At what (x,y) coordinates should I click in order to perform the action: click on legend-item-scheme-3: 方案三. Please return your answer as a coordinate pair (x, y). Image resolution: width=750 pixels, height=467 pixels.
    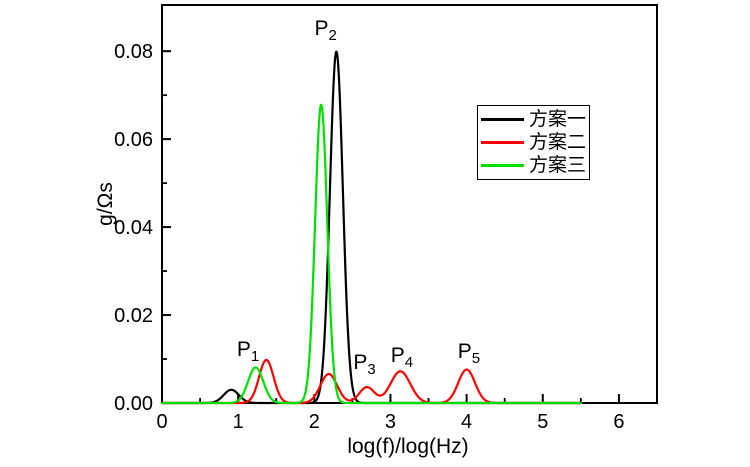
    Looking at the image, I should click on (533, 165).